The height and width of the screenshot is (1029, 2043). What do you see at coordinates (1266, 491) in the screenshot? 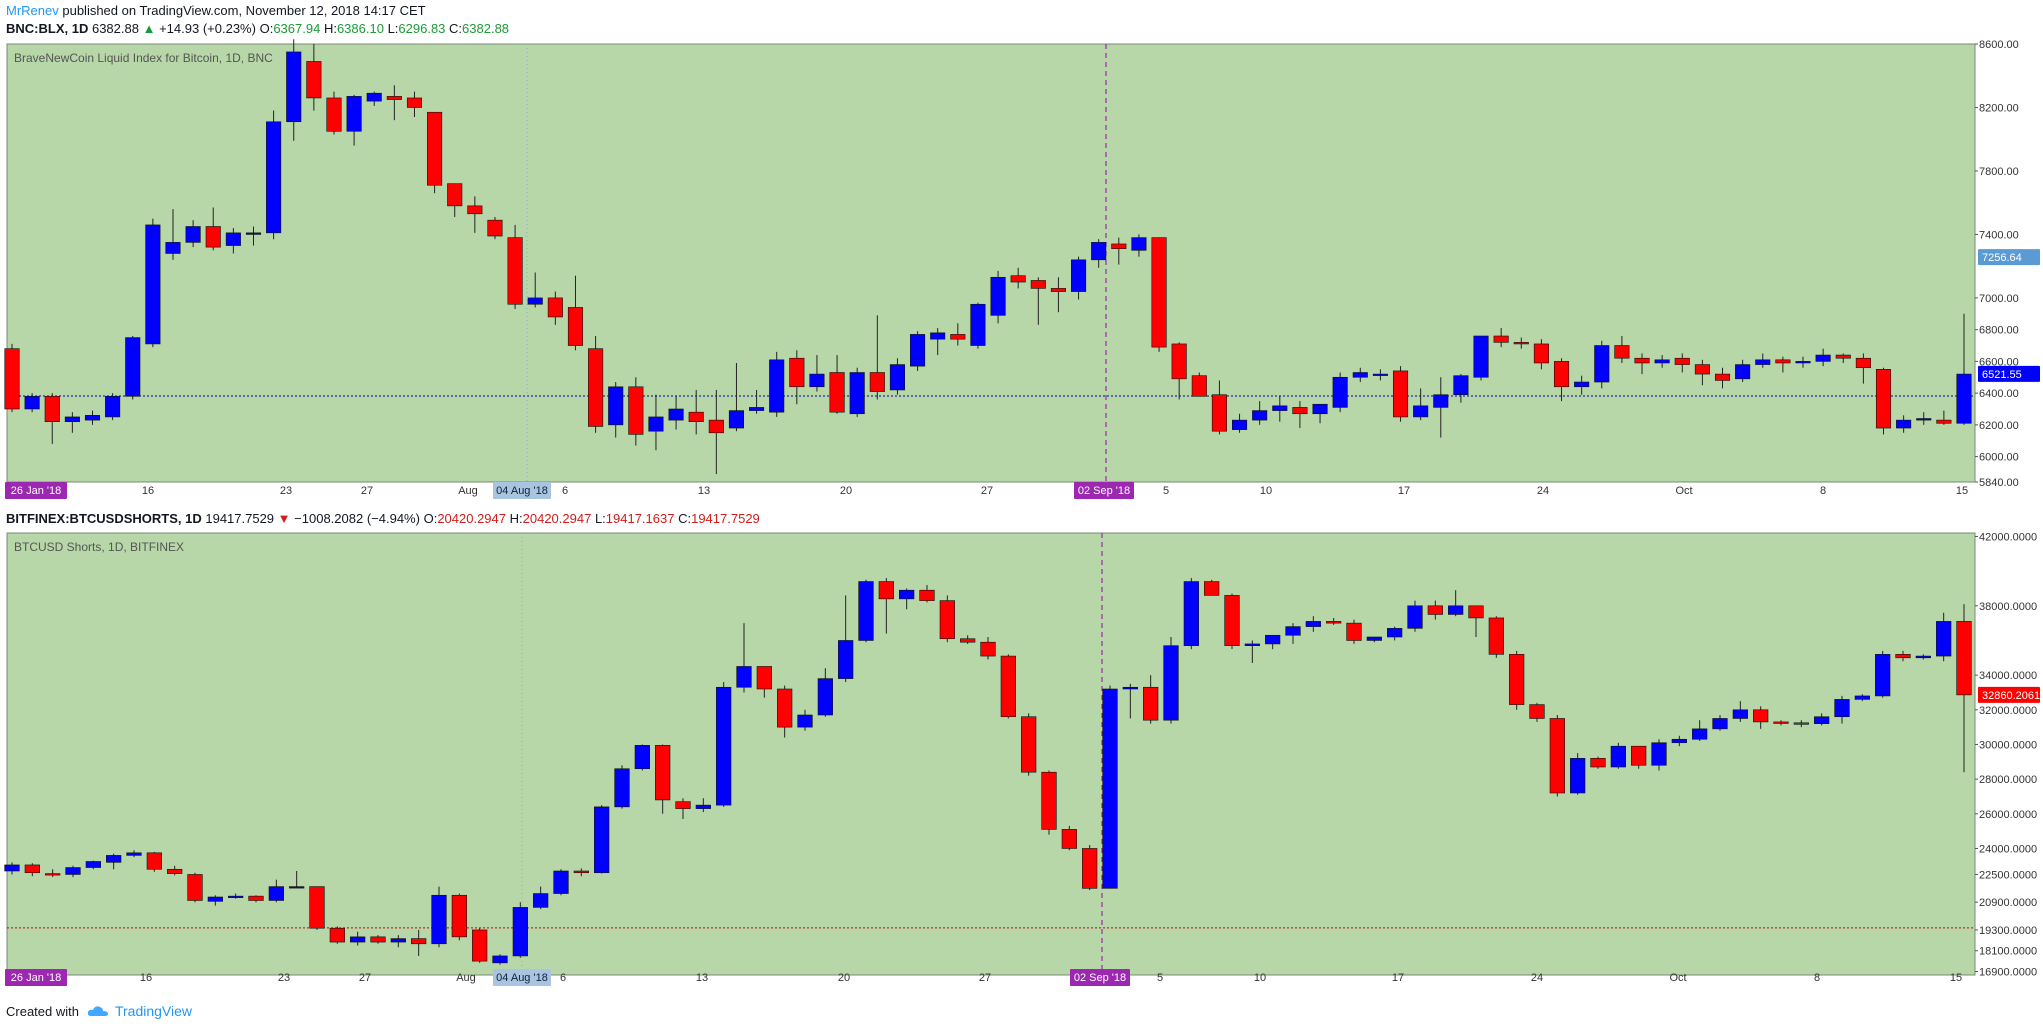
I see `x-tick-label: 10` at bounding box center [1266, 491].